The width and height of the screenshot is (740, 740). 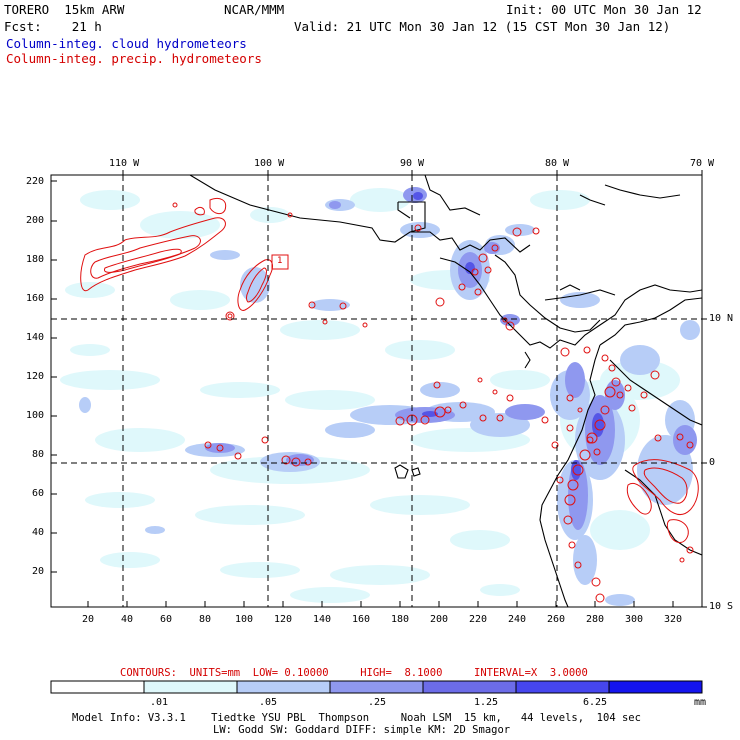 What do you see at coordinates (127, 619) in the screenshot?
I see `x-tick-label: 40` at bounding box center [127, 619].